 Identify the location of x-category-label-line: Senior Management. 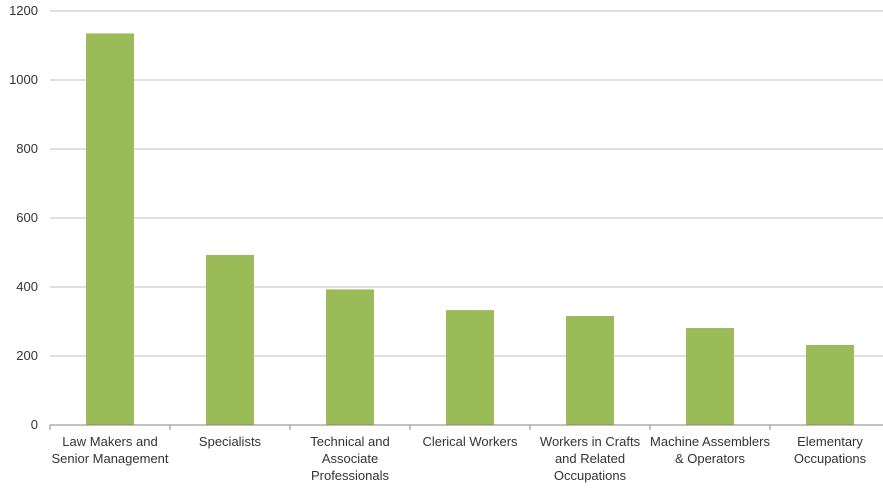
(109, 458).